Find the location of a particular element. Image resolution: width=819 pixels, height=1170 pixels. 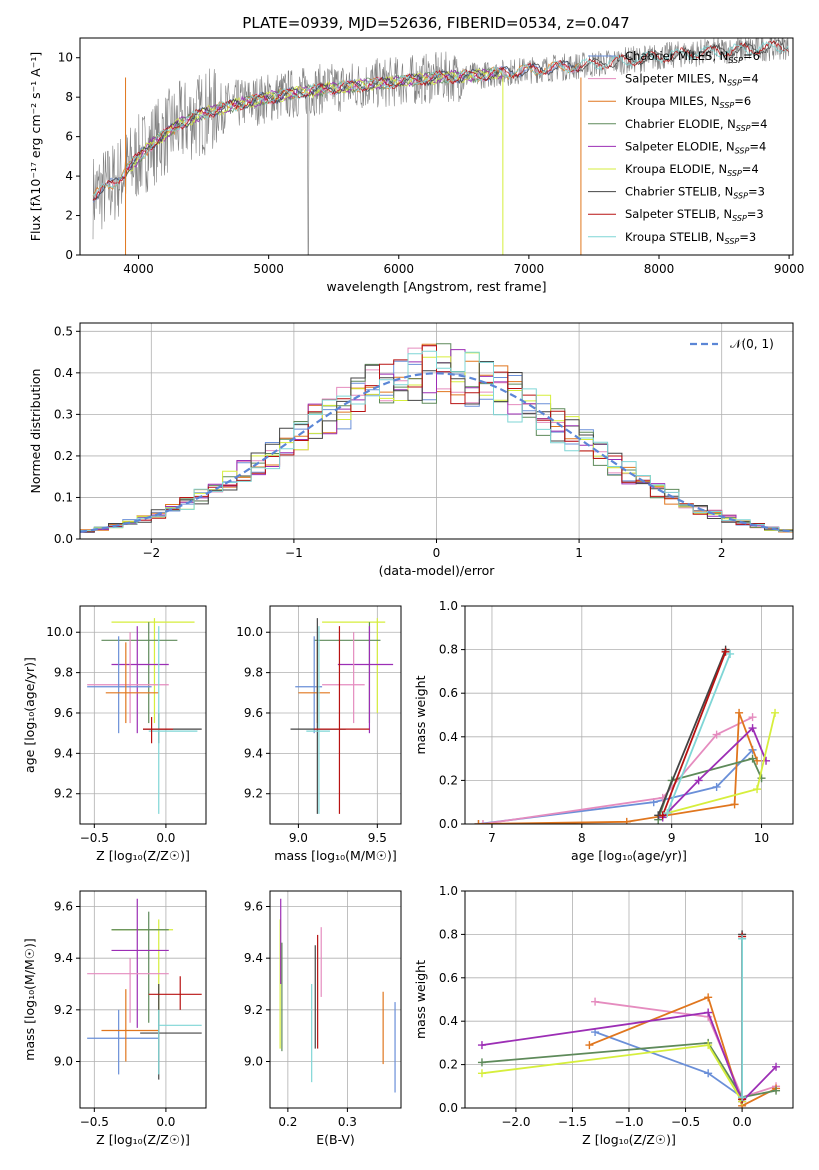

y-tick-label: 0.1 is located at coordinates (63, 497).